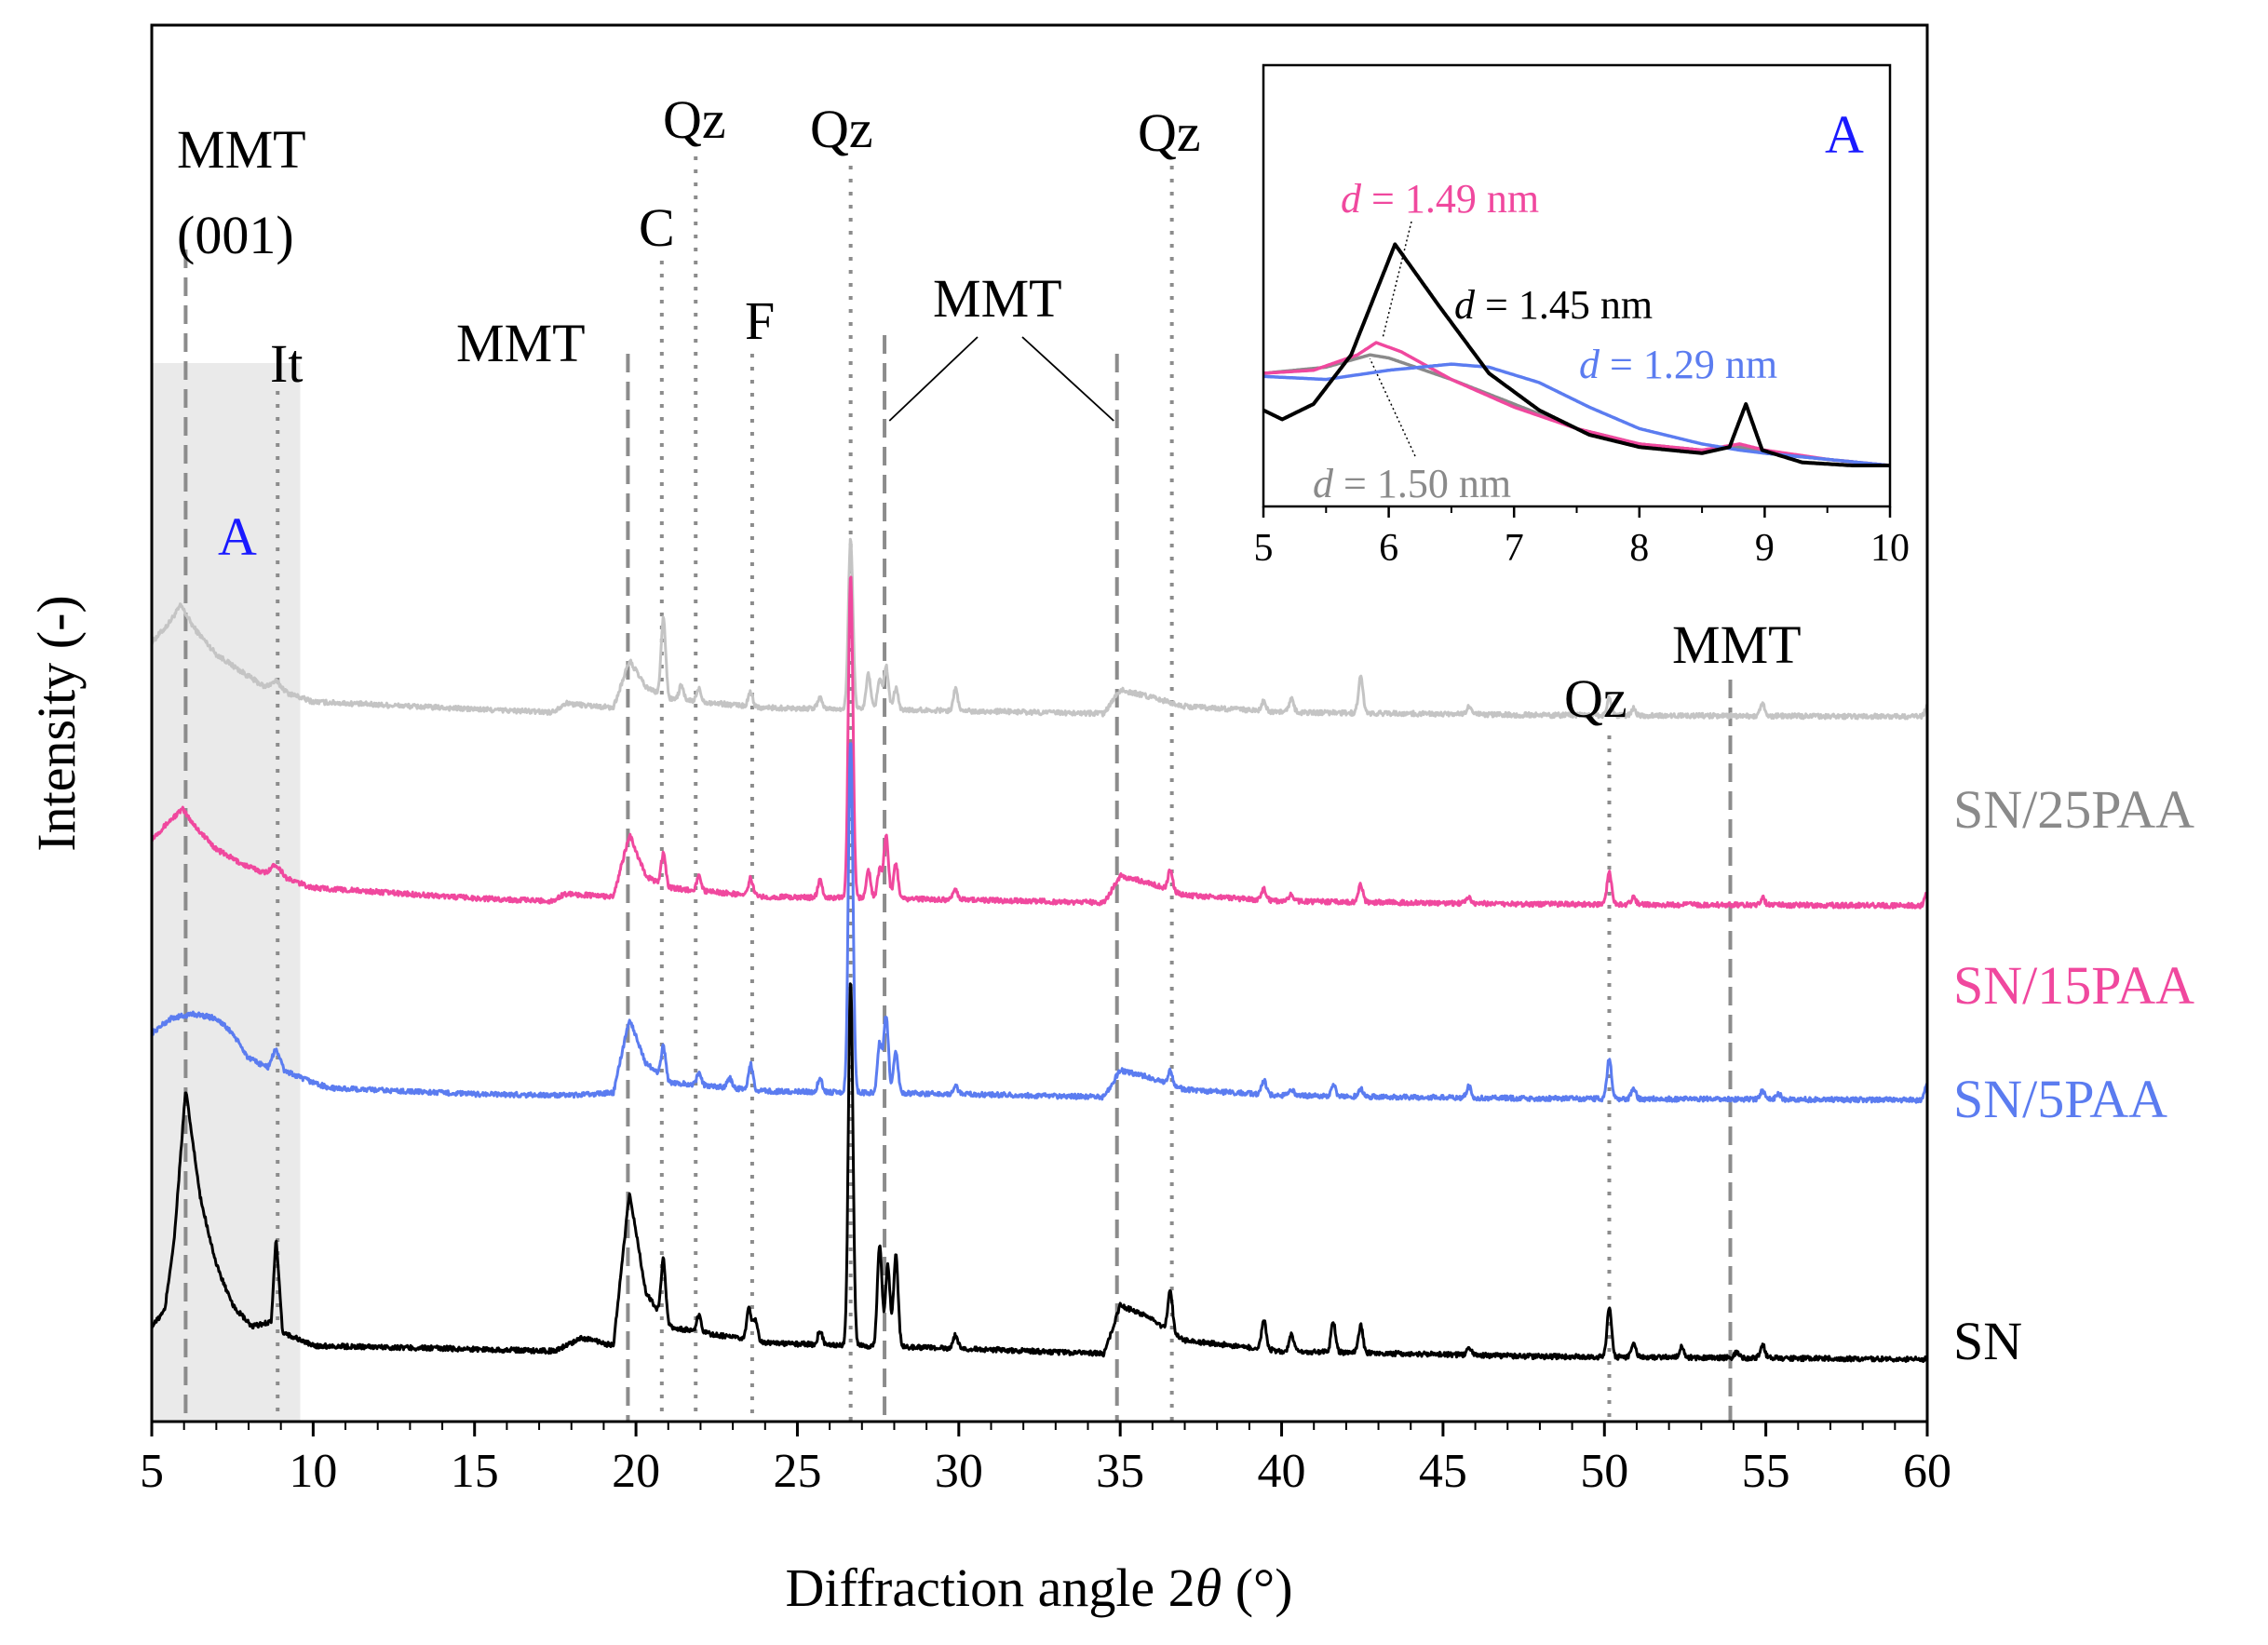  I want to click on inset-tick-label: 5, so click(1264, 548).